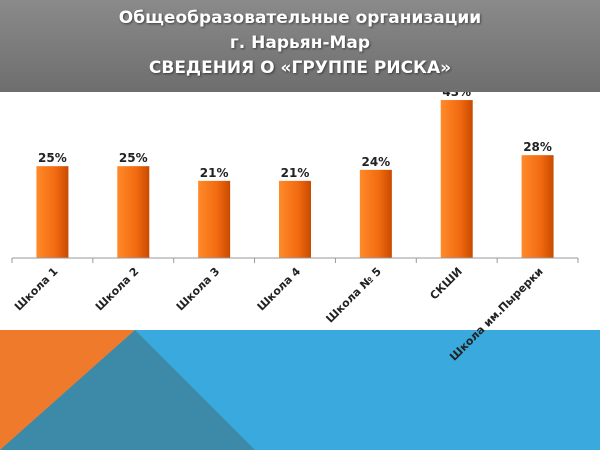  I want to click on category-label: Школа 3, so click(198, 289).